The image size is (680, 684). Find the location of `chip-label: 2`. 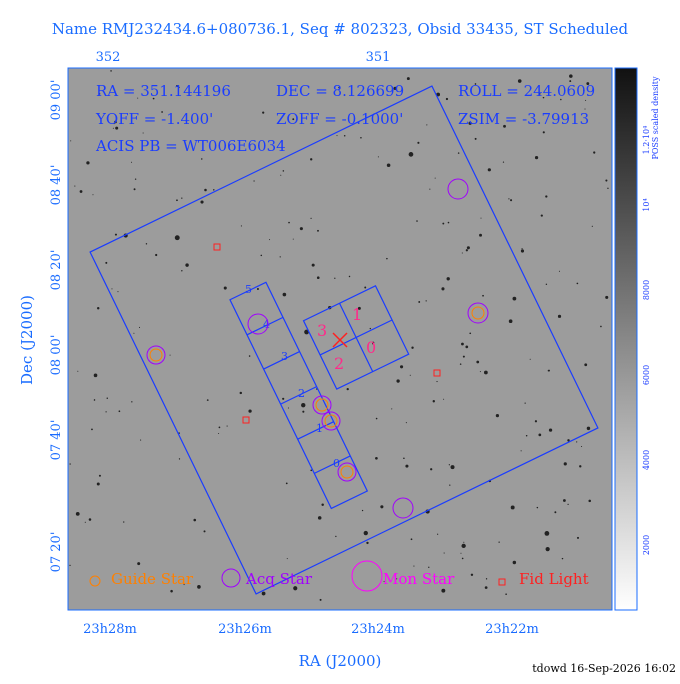

chip-label: 2 is located at coordinates (339, 363).